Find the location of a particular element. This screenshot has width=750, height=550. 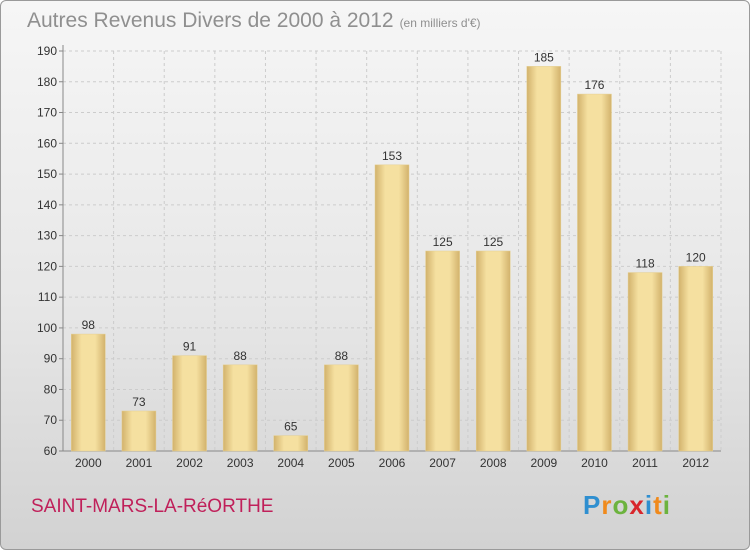

x-tick-label: 2009 is located at coordinates (543, 463).